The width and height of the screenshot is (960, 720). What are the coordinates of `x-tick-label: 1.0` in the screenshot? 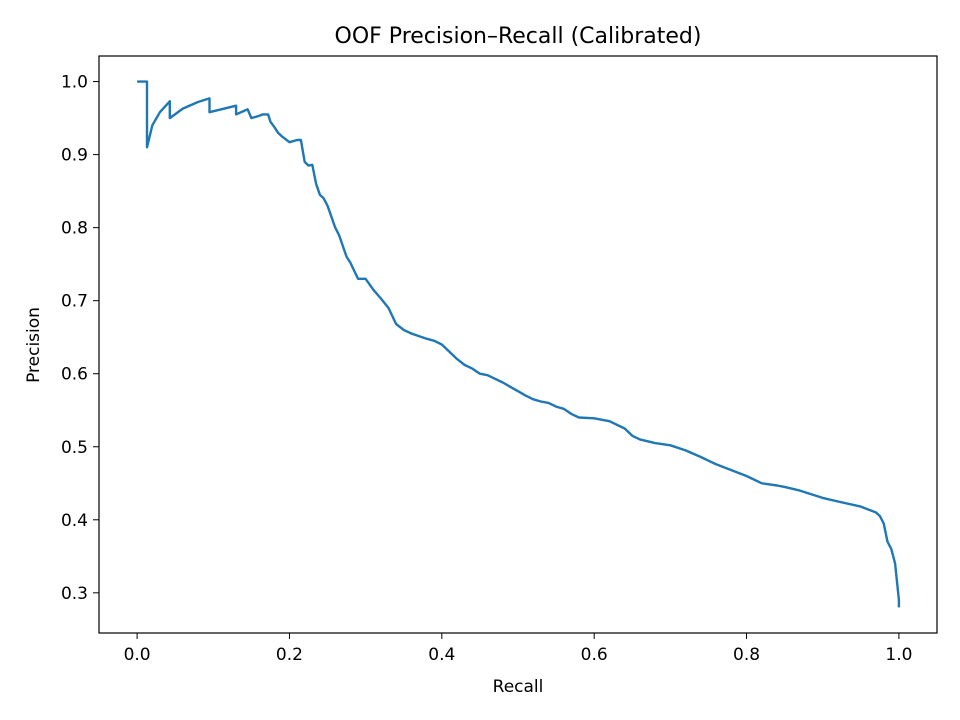 It's located at (898, 655).